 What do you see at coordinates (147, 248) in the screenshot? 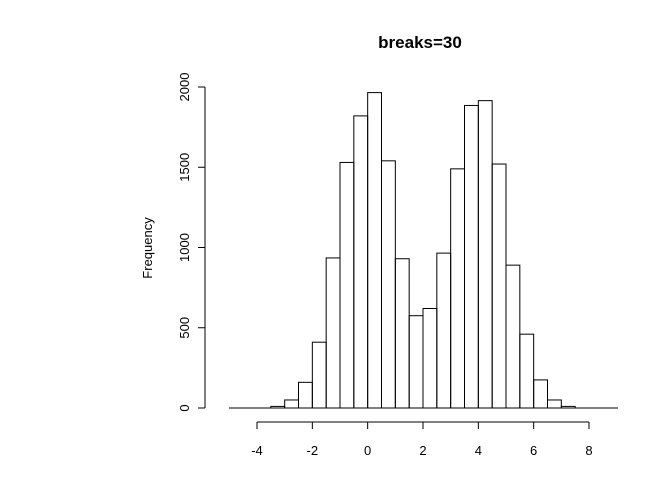
I see `y-axis-label: Frequency` at bounding box center [147, 248].